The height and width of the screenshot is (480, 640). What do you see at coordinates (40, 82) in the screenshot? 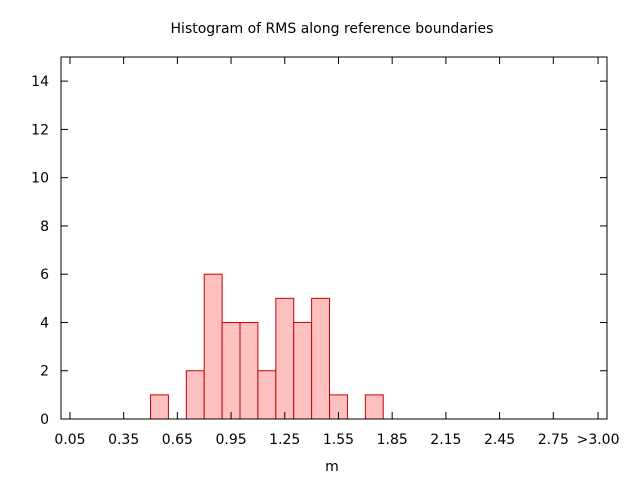
I see `y-tick-label-7: 14` at bounding box center [40, 82].